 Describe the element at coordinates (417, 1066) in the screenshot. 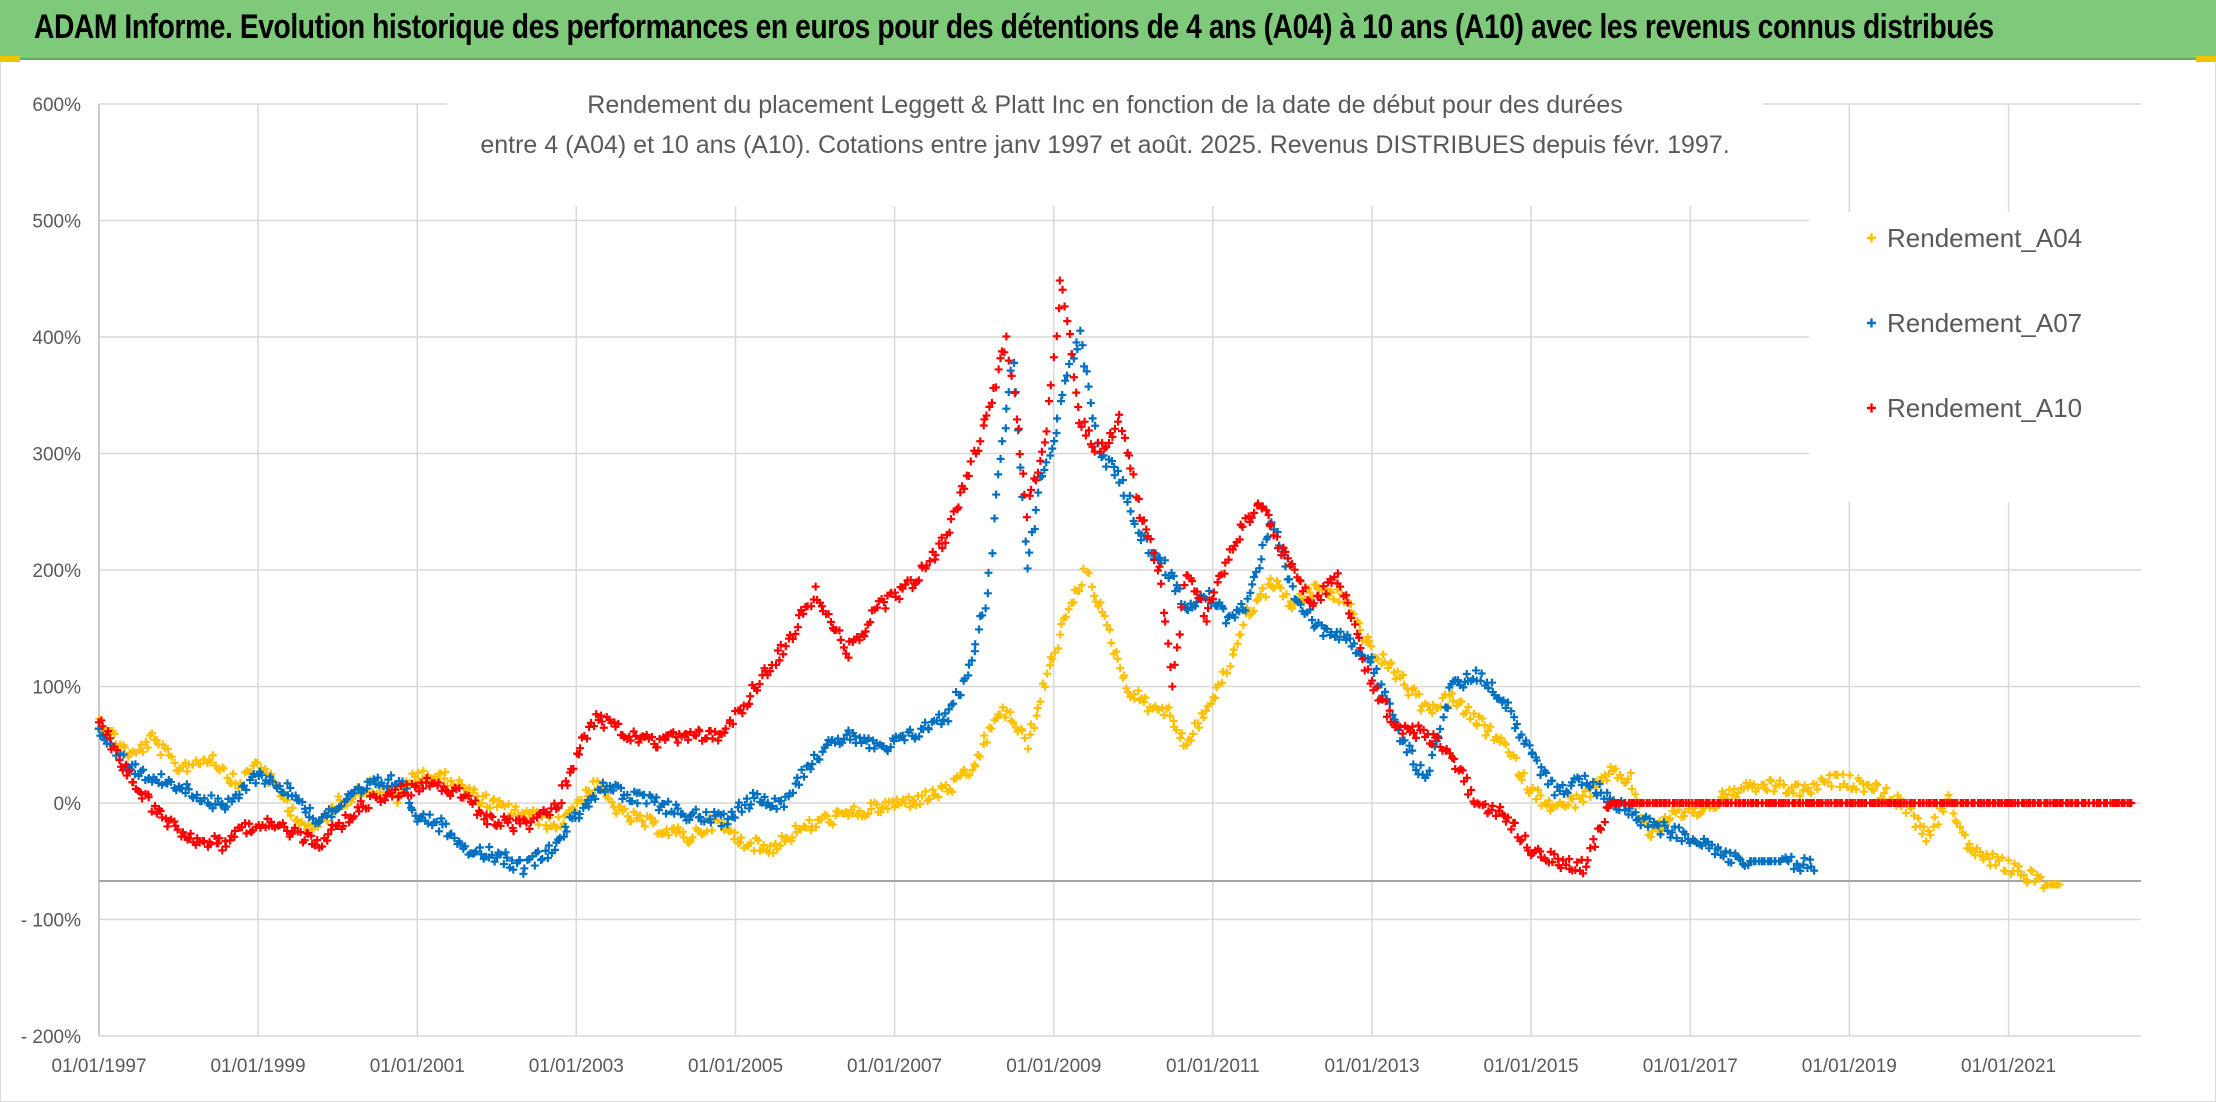

I see `x-tick-label: 01/01/2001` at that location.